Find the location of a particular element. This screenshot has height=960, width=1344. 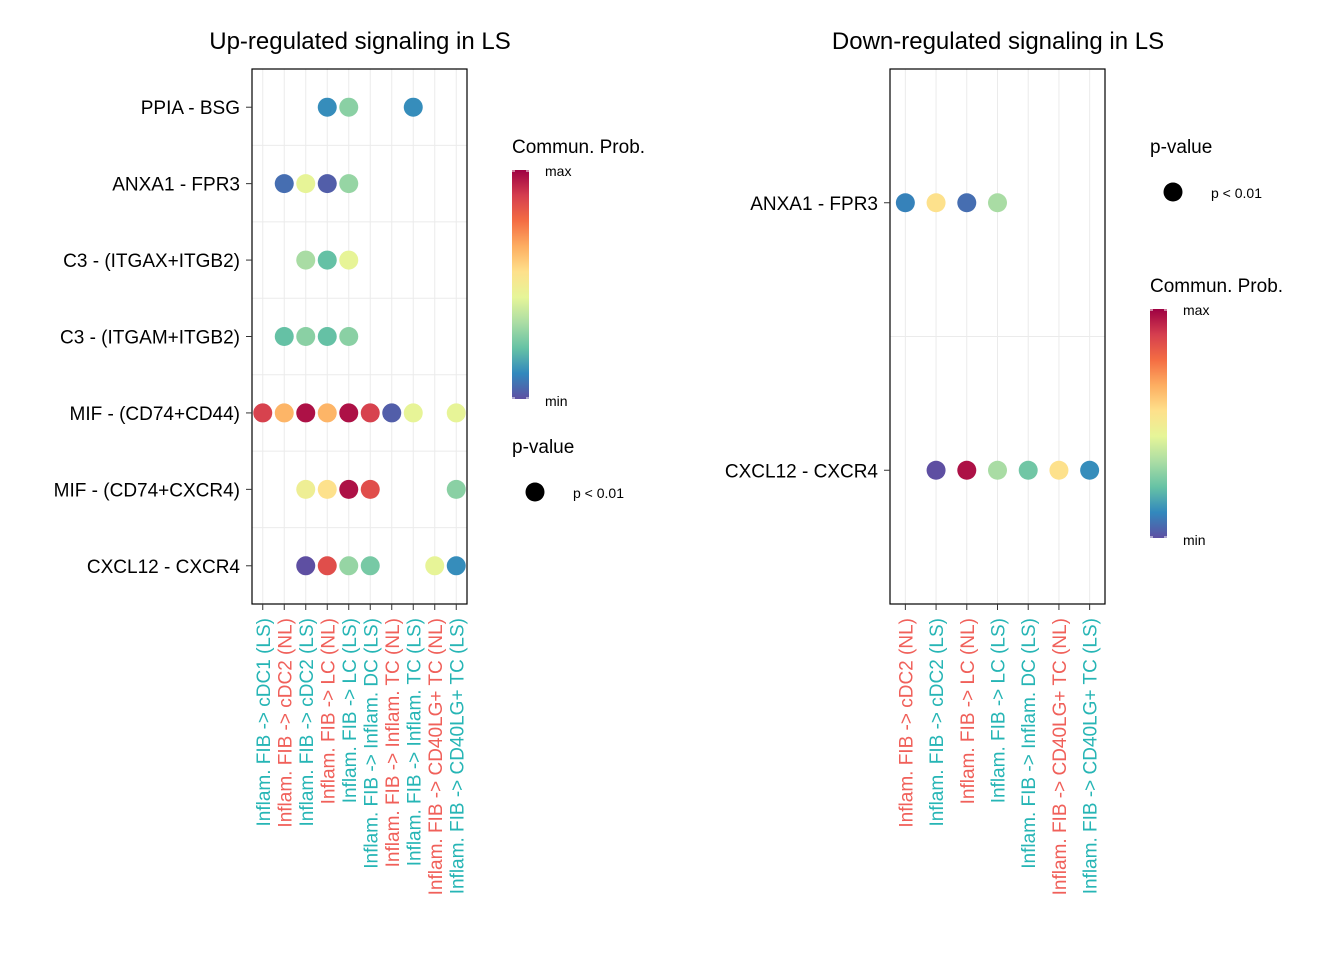

x-tick-label: Inflam. FIB -> Inflam. TC (LS) is located at coordinates (414, 742).